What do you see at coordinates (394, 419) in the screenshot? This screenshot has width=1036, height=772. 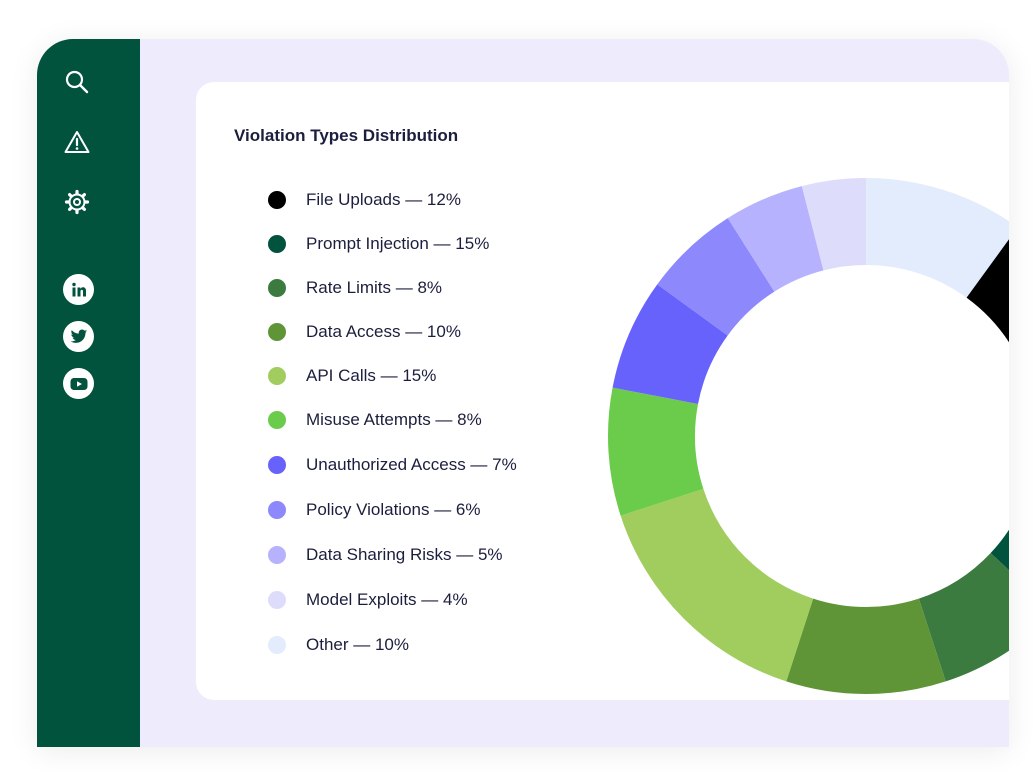 I see `legend-label: Misuse Attempts — 8%` at bounding box center [394, 419].